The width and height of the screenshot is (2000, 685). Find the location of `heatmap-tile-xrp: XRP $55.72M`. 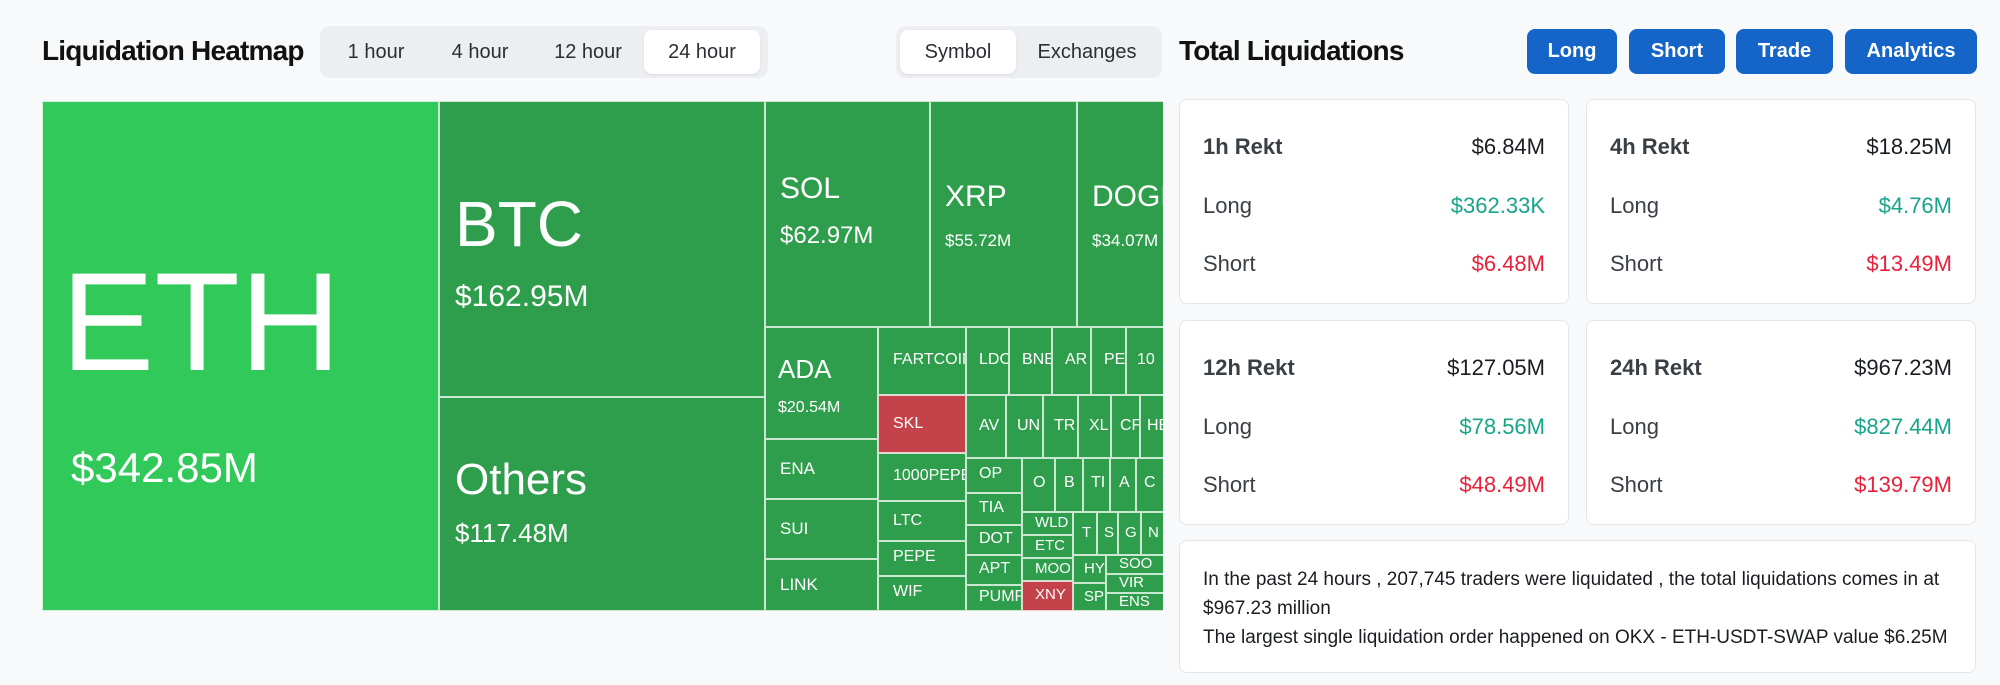

heatmap-tile-xrp: XRP $55.72M is located at coordinates (1003, 214).